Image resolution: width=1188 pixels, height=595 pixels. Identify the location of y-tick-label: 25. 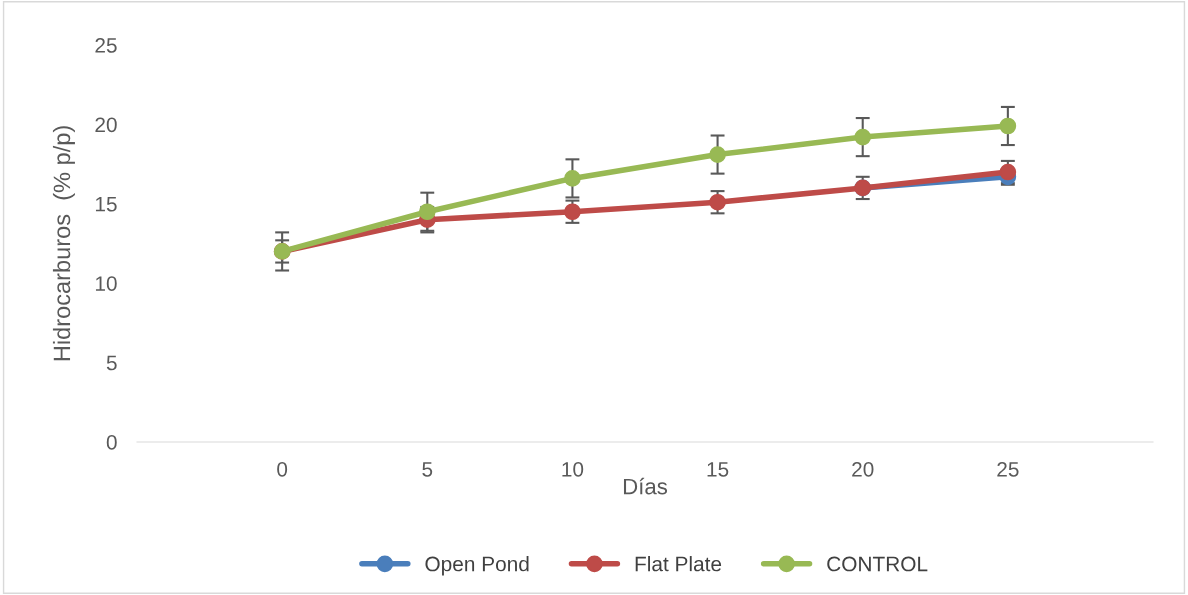
(106, 45).